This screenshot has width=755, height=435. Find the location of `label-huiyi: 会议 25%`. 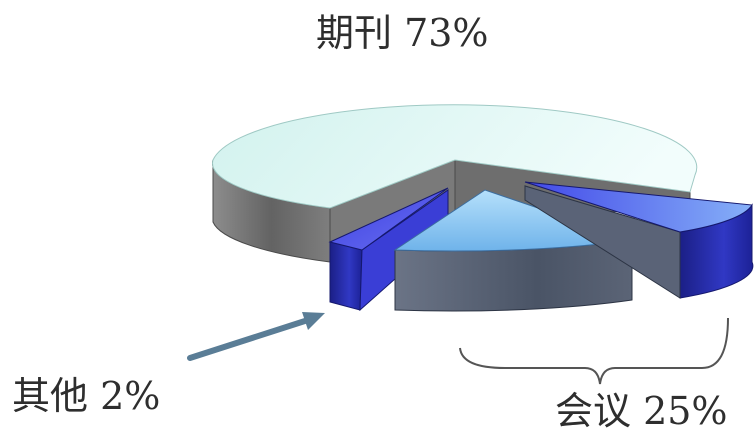

label-huiyi: 会议 25% is located at coordinates (641, 411).